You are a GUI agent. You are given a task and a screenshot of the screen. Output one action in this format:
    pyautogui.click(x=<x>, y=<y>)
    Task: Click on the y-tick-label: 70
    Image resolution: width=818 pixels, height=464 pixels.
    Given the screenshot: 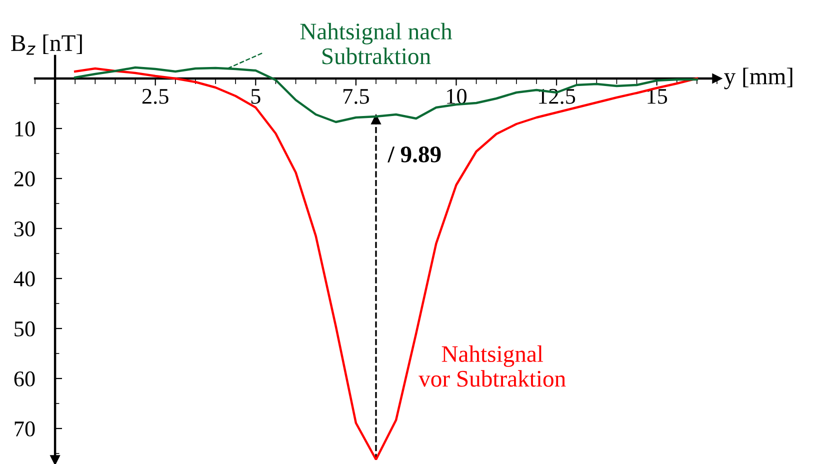 What is the action you would take?
    pyautogui.click(x=24, y=428)
    